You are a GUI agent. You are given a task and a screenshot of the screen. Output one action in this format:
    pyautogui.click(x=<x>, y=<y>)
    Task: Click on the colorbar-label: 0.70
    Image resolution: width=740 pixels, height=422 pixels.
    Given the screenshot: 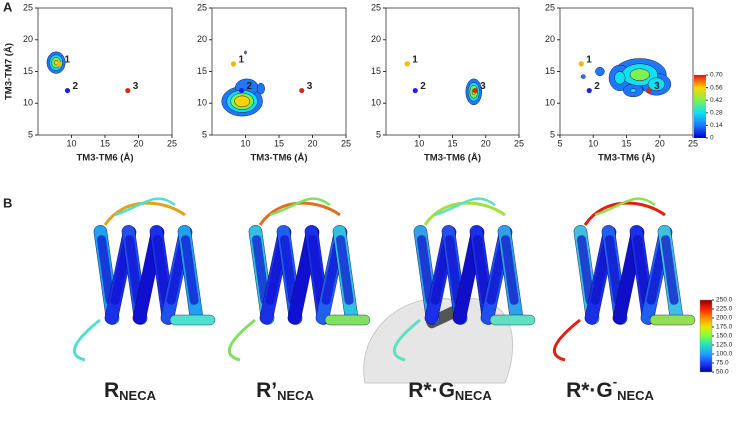 What is the action you would take?
    pyautogui.click(x=716, y=75)
    